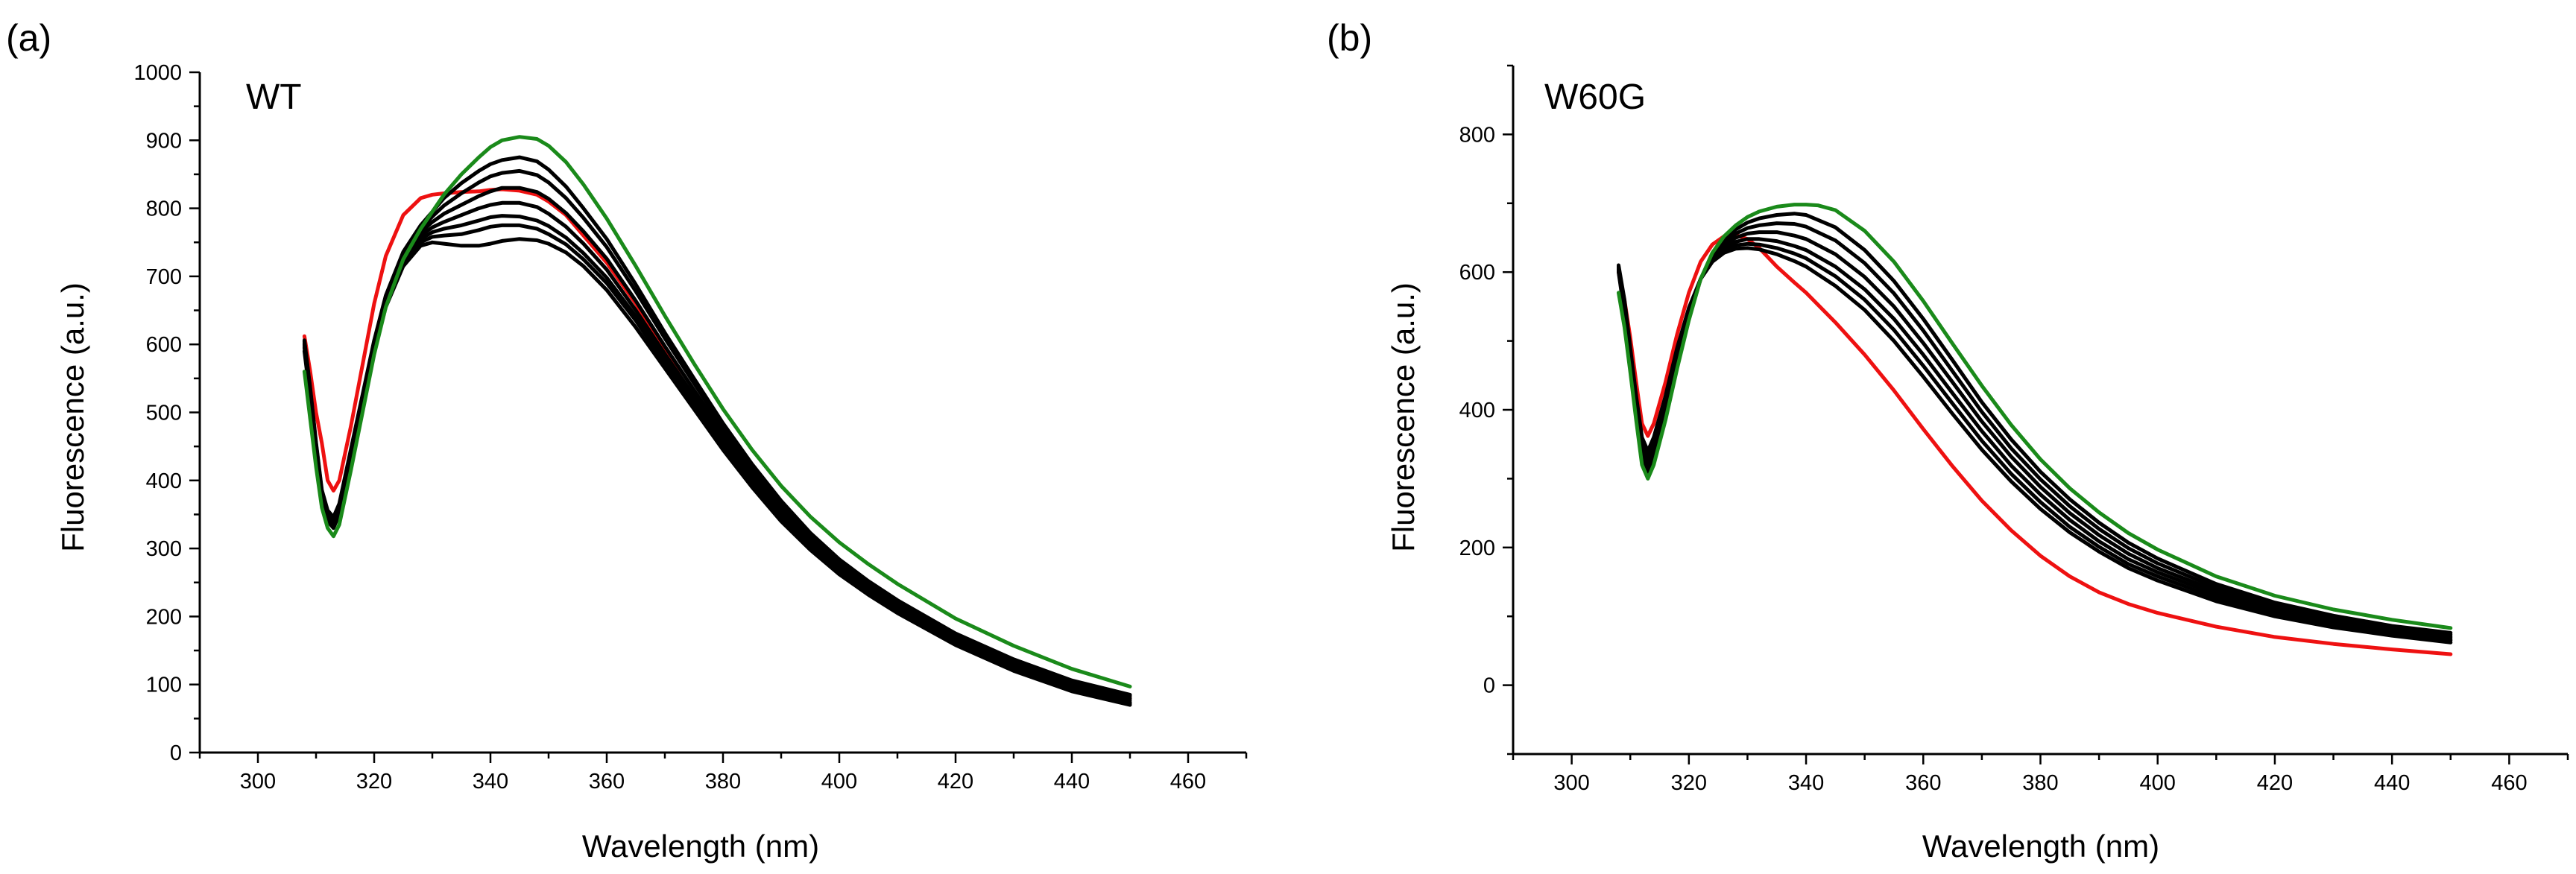  I want to click on panel-b-x-tick-label: 340, so click(1806, 783).